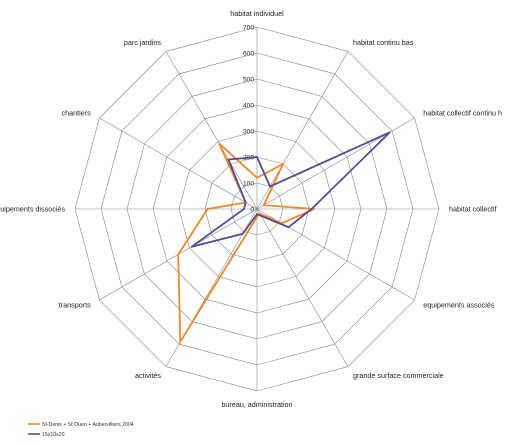 The width and height of the screenshot is (507, 444). Describe the element at coordinates (462, 113) in the screenshot. I see `axis-label: habitat collectif continu h` at that location.